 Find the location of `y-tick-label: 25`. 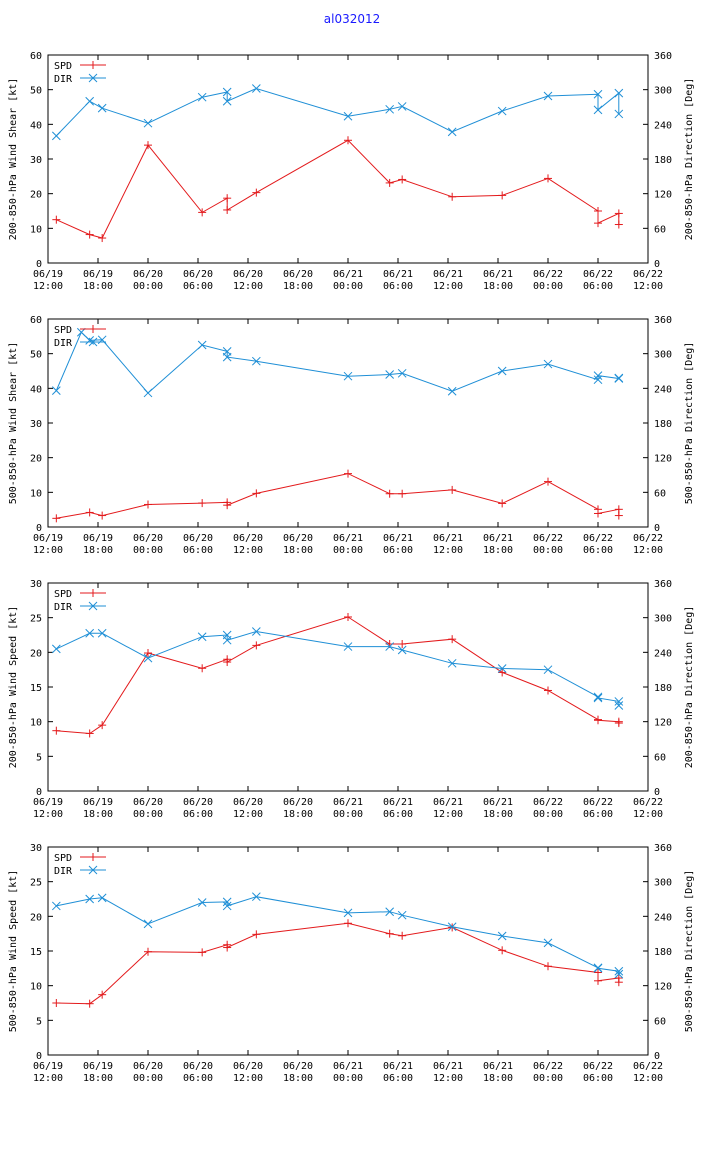

y-tick-label: 25 is located at coordinates (36, 619).